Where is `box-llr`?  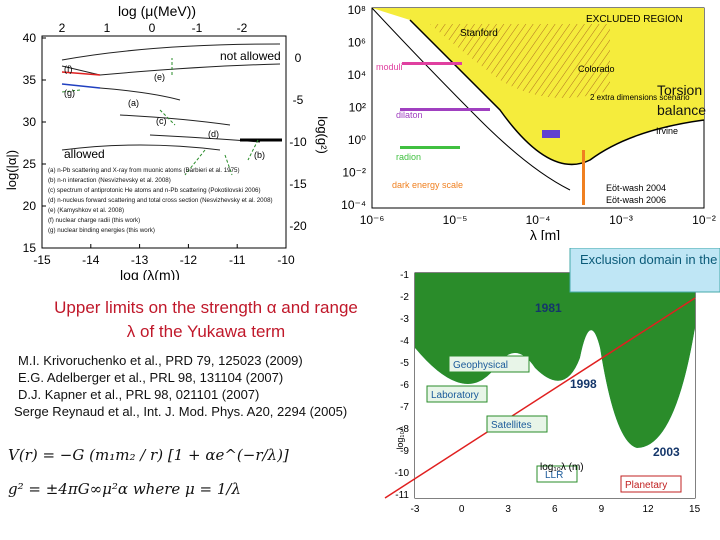
box-llr is located at coordinates (557, 474).